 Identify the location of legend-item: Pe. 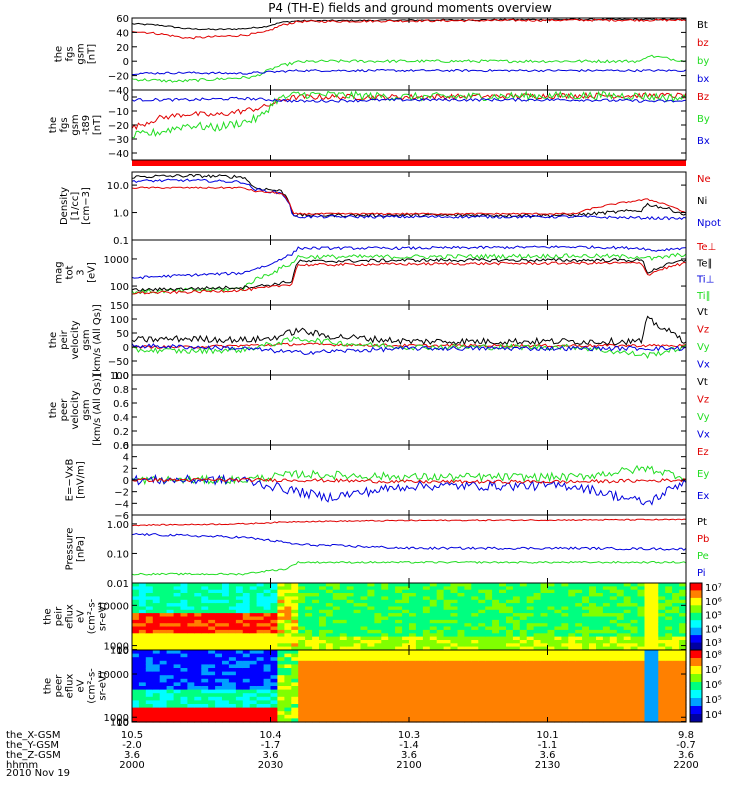
(703, 556).